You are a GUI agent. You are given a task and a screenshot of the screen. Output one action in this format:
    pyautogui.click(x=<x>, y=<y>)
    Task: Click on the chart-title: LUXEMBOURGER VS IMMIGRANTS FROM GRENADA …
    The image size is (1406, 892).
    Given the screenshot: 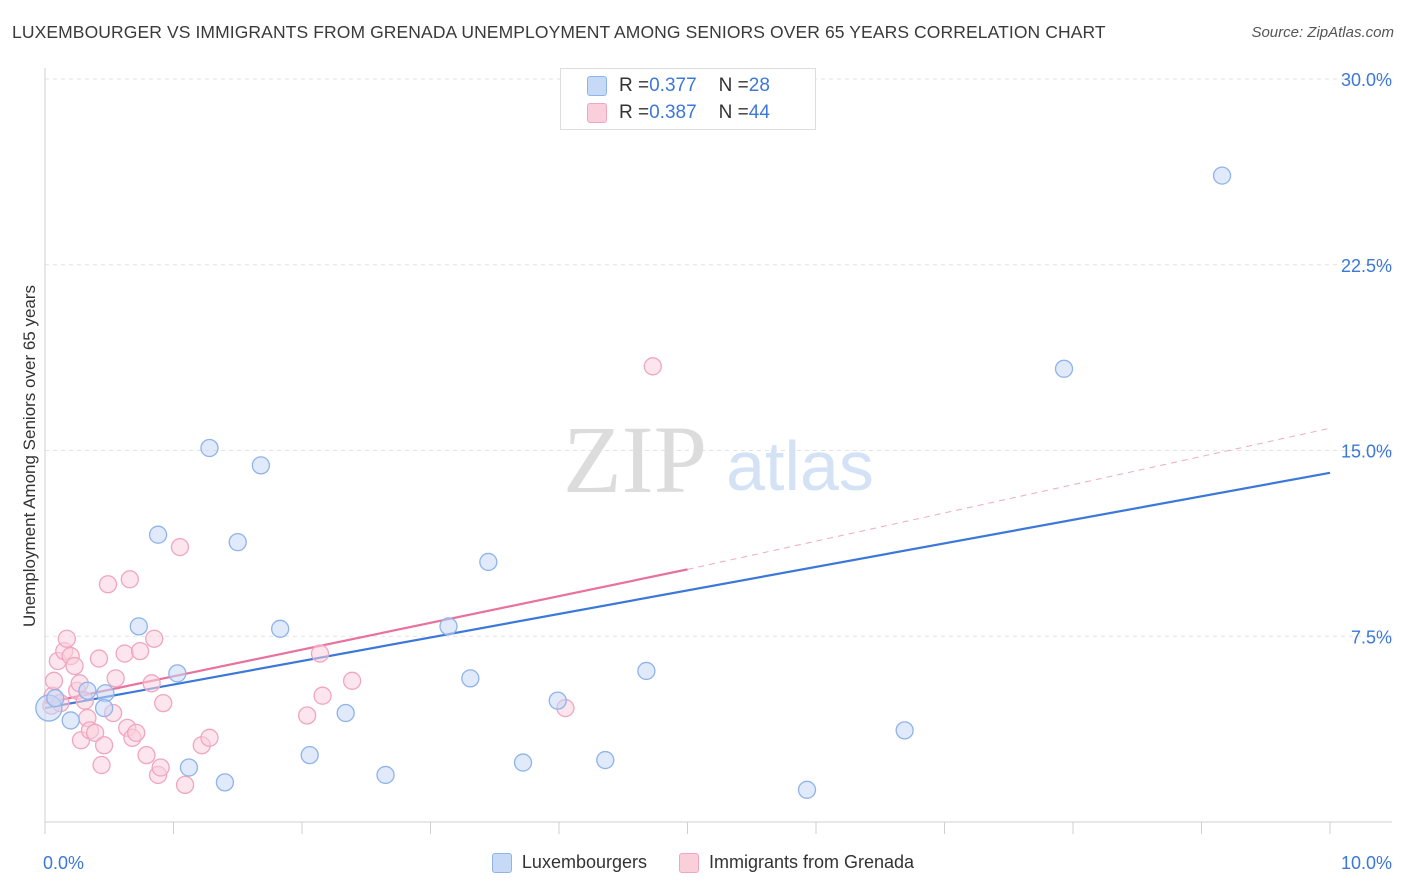 What is the action you would take?
    pyautogui.click(x=559, y=32)
    